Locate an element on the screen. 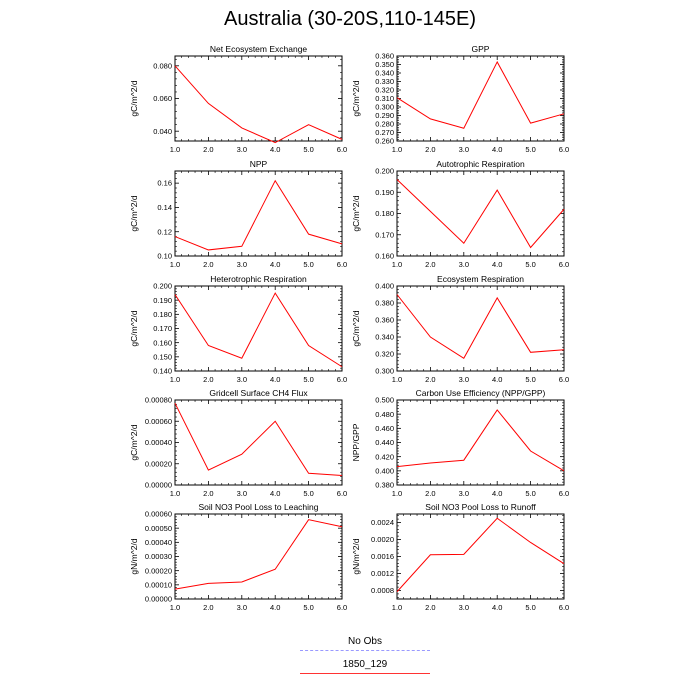 The height and width of the screenshot is (700, 700). y-tick-label: 0.350 is located at coordinates (384, 64).